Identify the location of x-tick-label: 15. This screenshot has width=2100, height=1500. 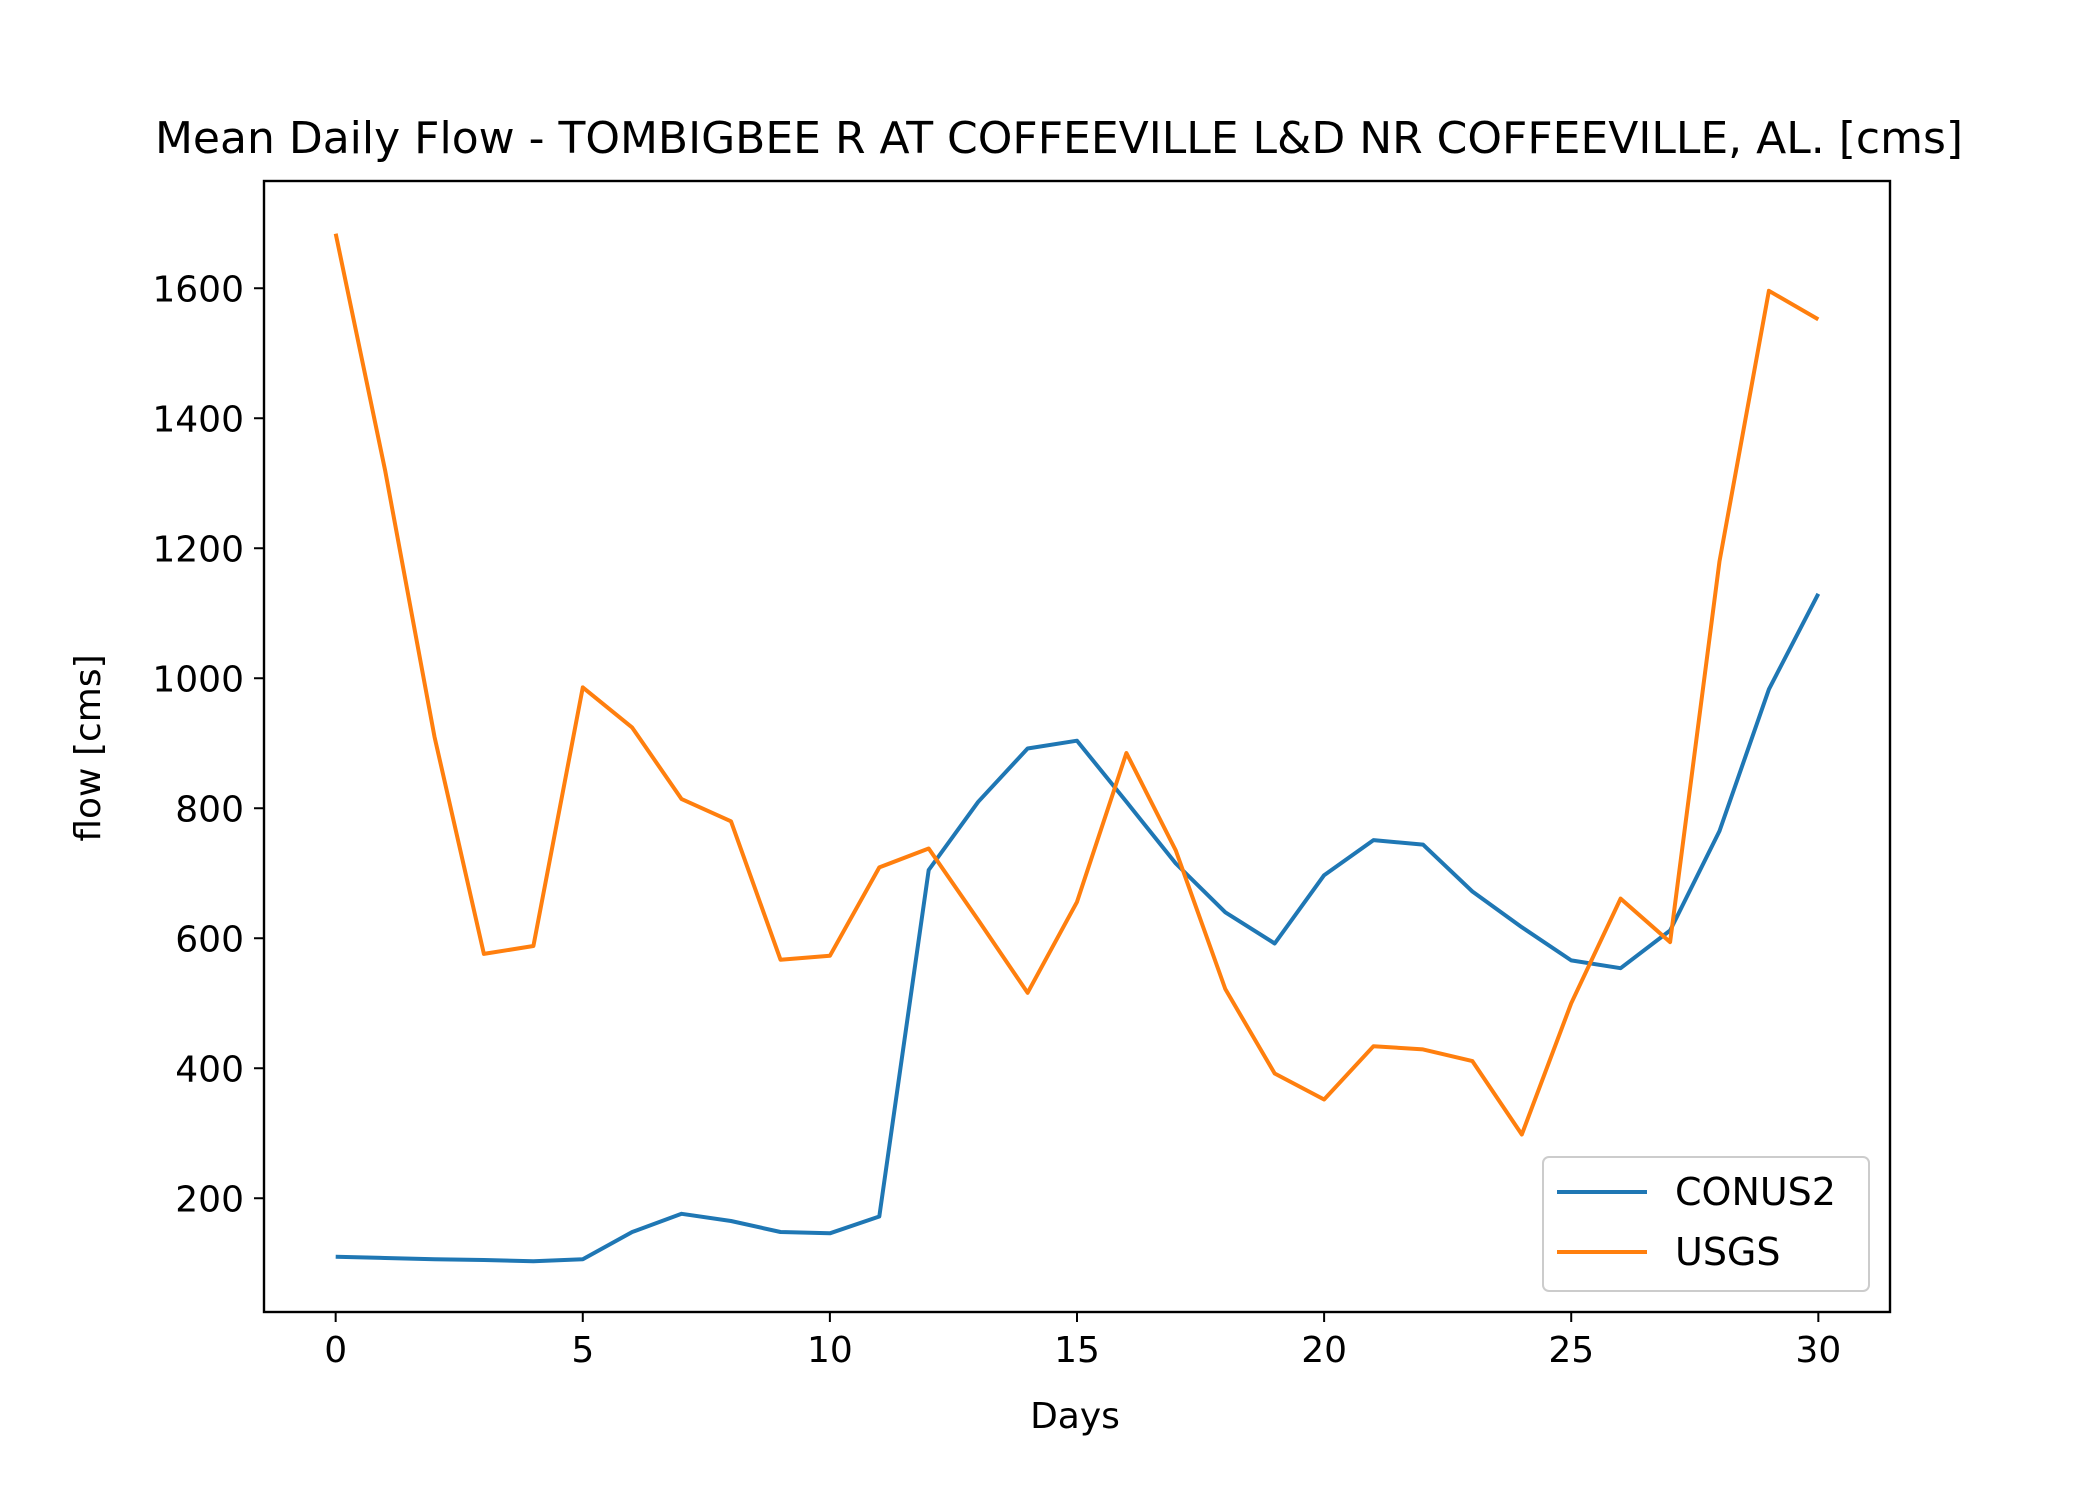
(1077, 1350).